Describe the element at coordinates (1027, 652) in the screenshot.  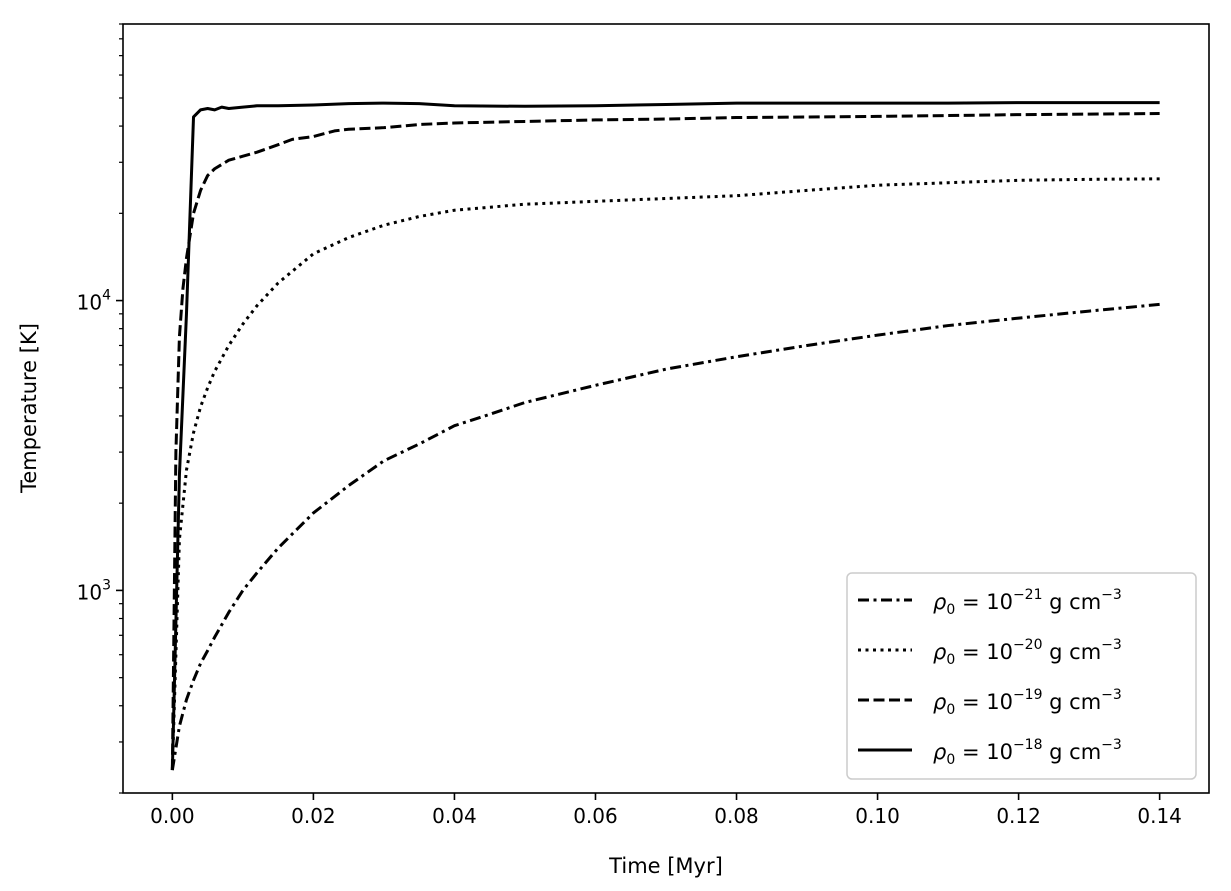
I see `legend-label-2: ρ0 = 10−20 g cm−3` at that location.